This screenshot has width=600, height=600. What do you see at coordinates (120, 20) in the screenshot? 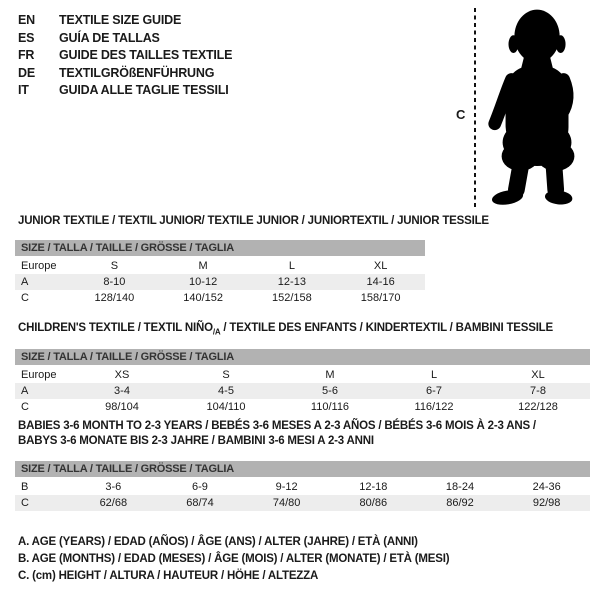
I see `language-label: TEXTILE SIZE GUIDE` at bounding box center [120, 20].